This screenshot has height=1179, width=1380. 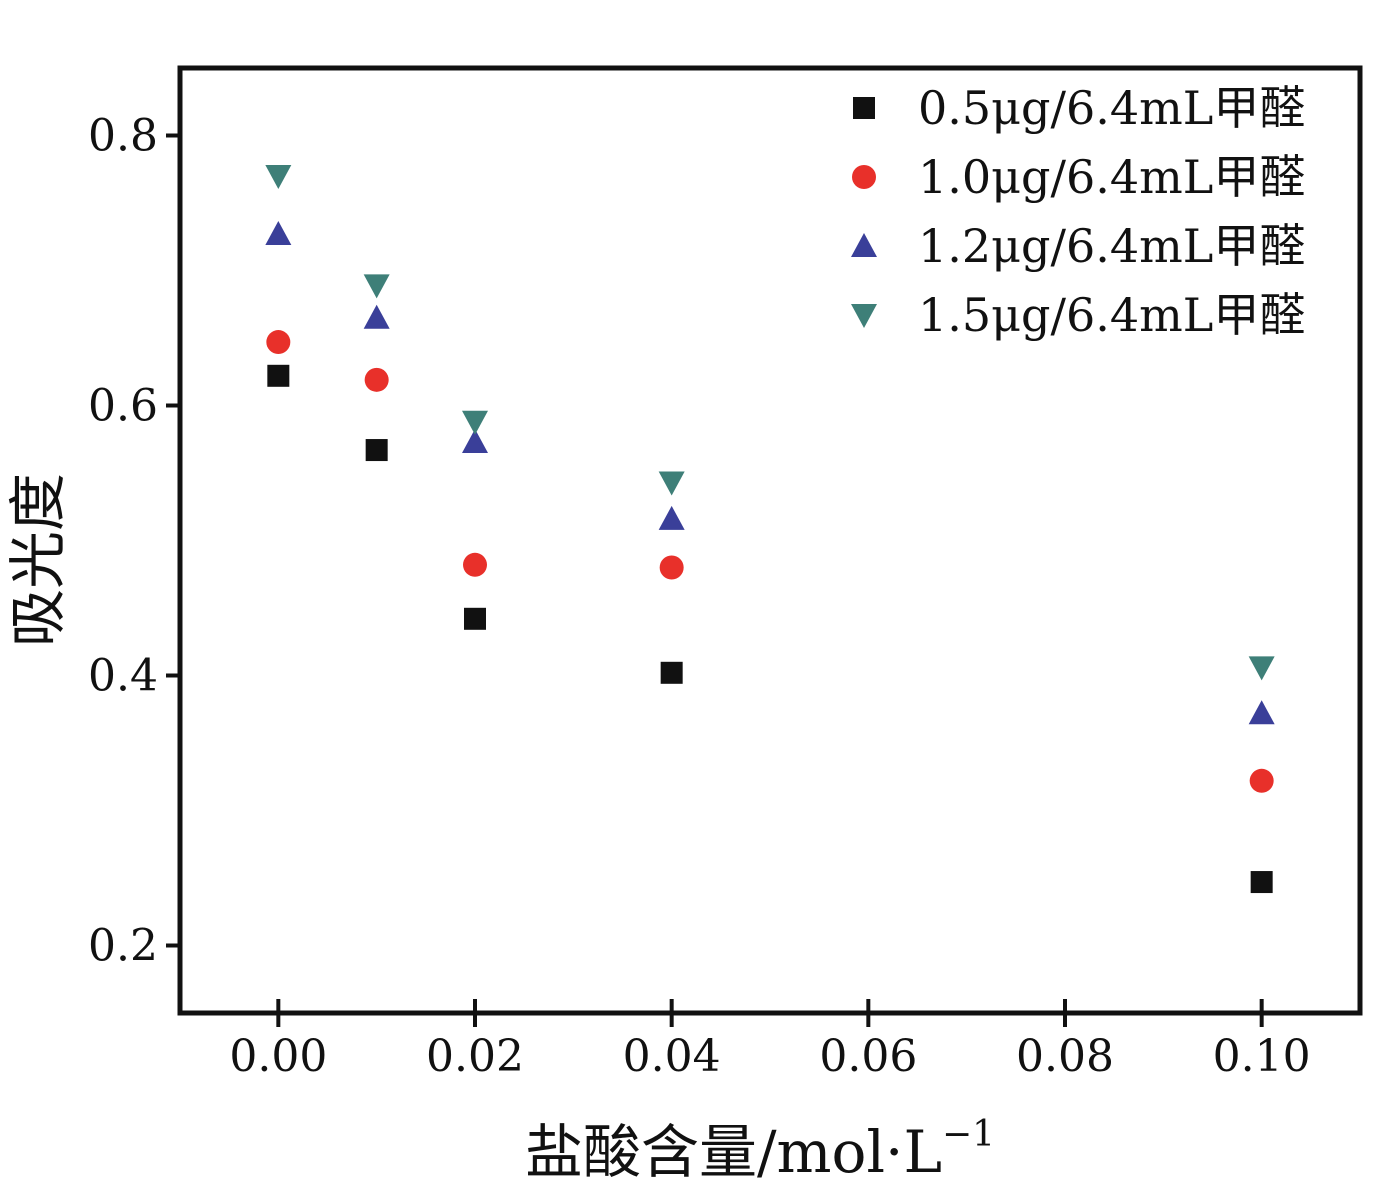 I want to click on legend-label-4: 1.5μg/6.4mL甲醛, so click(x=1111, y=315).